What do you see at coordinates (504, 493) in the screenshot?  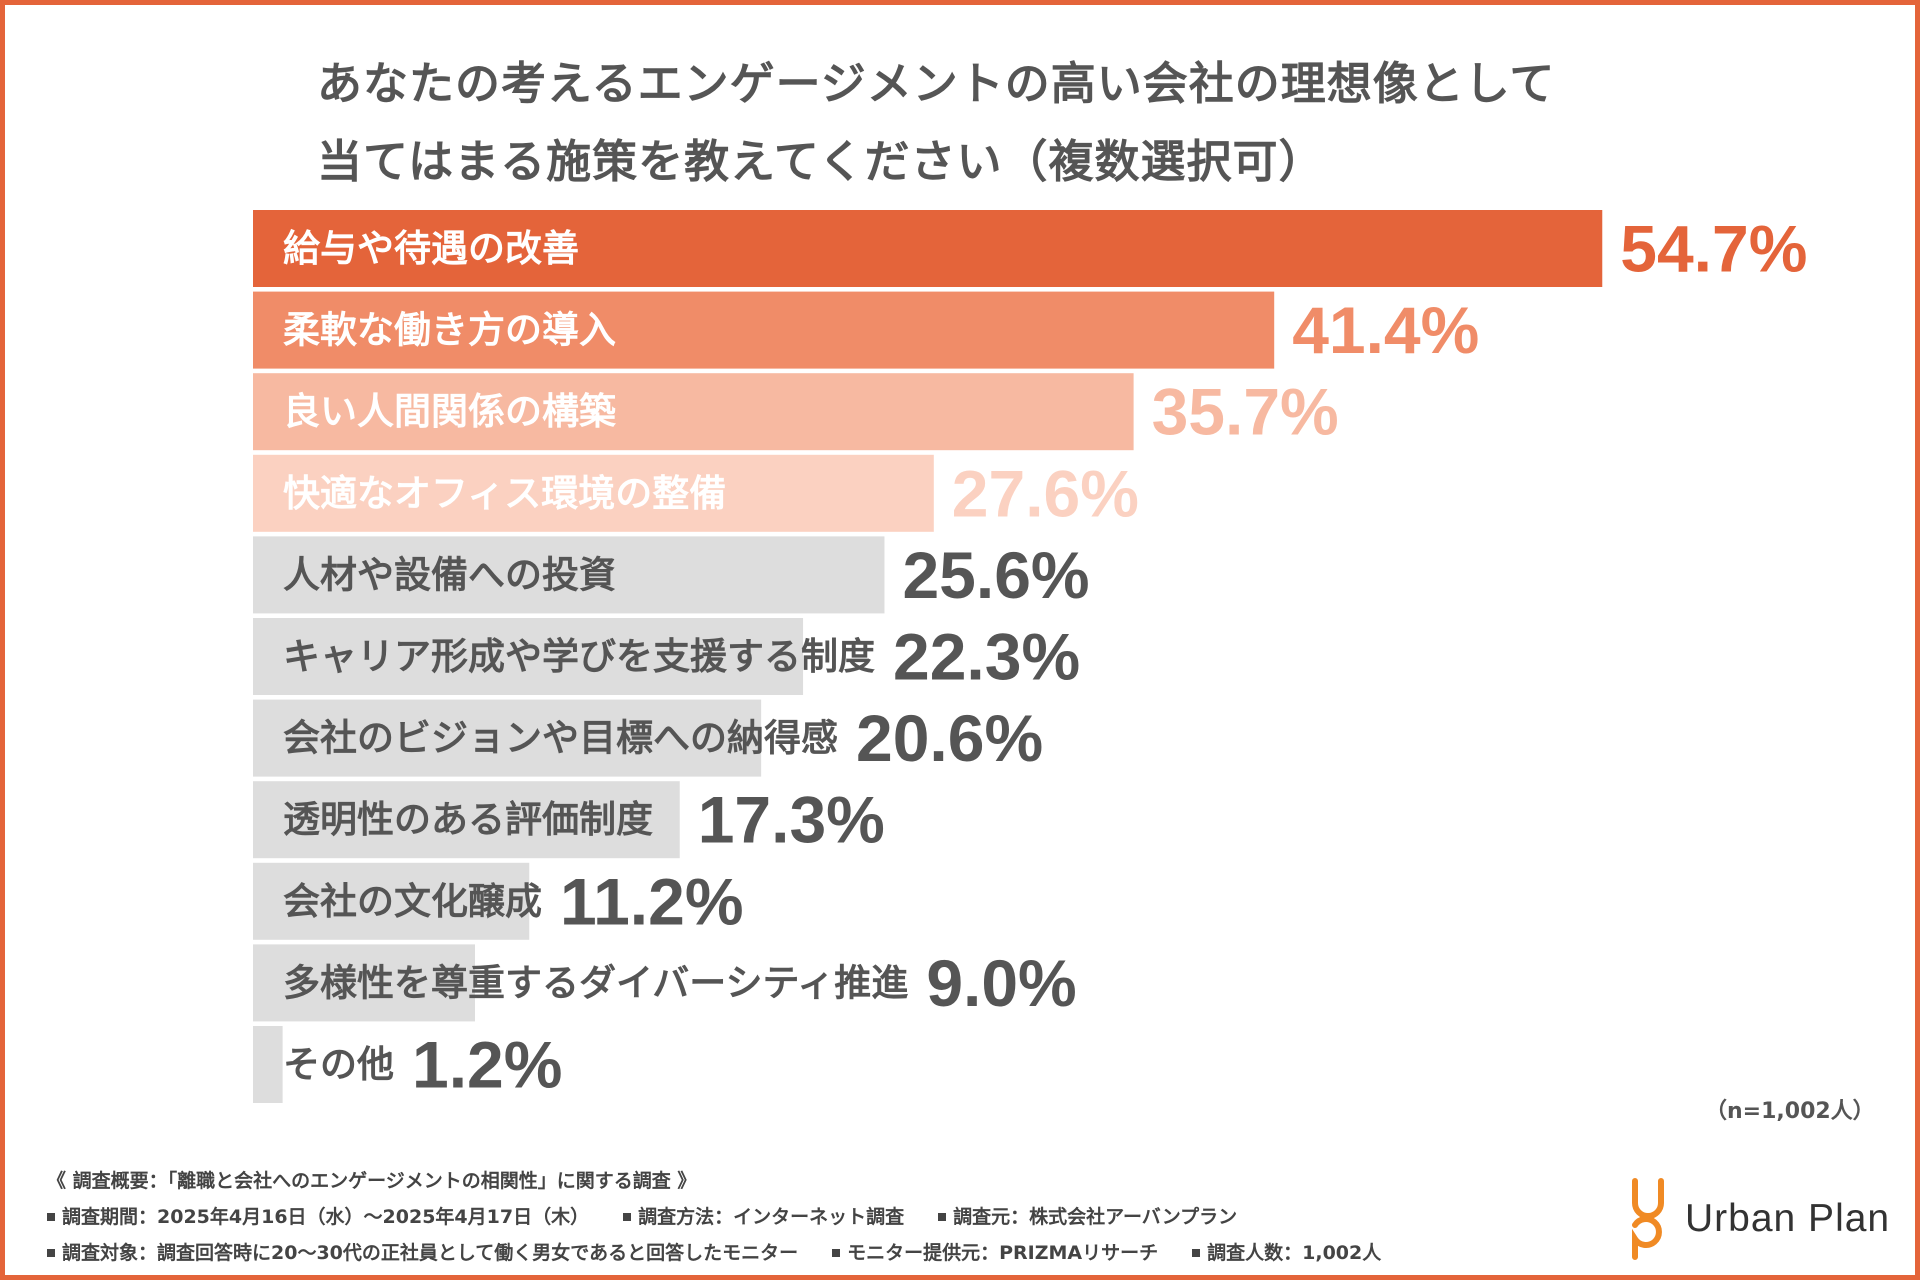 I see `bar-label-3: 快適なオフィス環境の整備` at bounding box center [504, 493].